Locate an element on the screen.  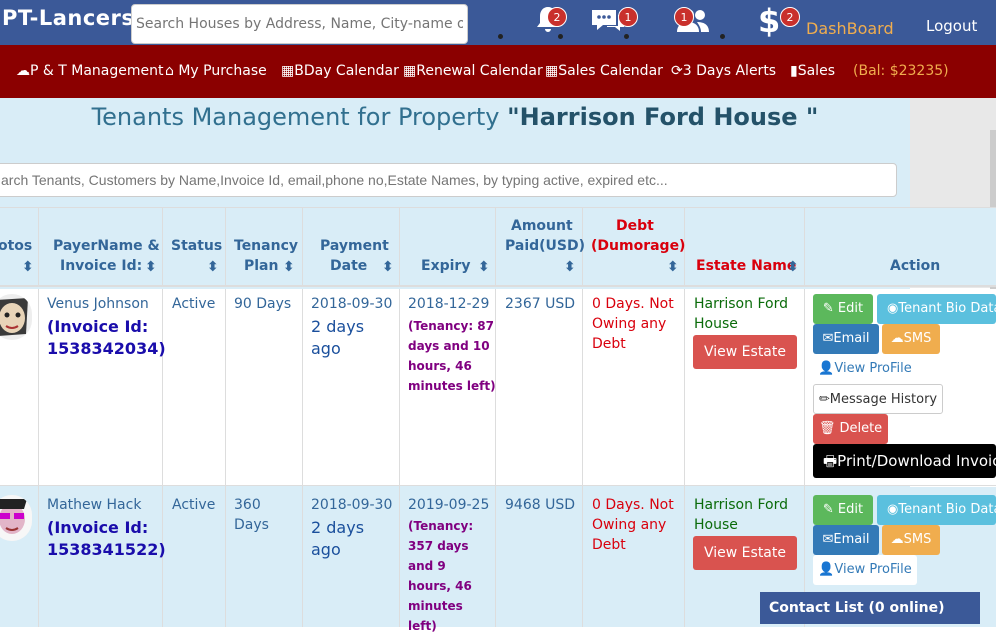
col-payment: Payment Date ⬍ is located at coordinates (351, 247).